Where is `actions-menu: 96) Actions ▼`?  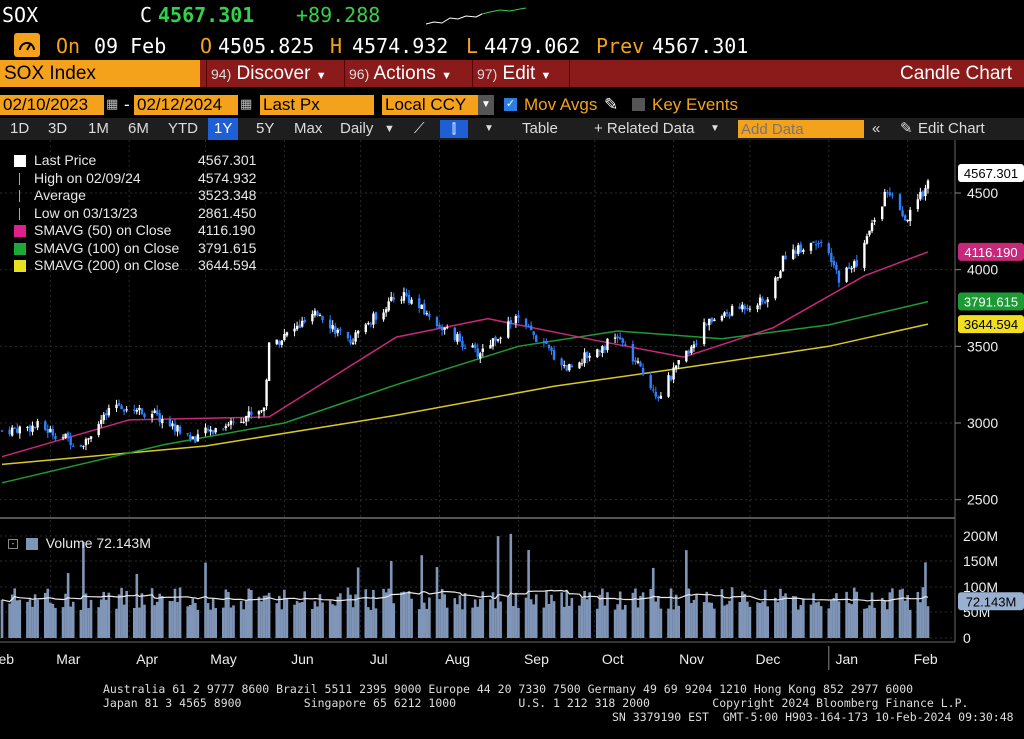
actions-menu: 96) Actions ▼ is located at coordinates (408, 73).